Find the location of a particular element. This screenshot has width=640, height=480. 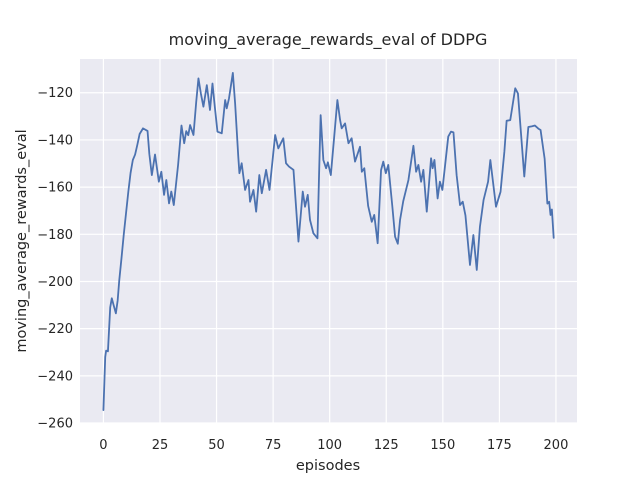

y-tick-label: −140 is located at coordinates (55, 140).